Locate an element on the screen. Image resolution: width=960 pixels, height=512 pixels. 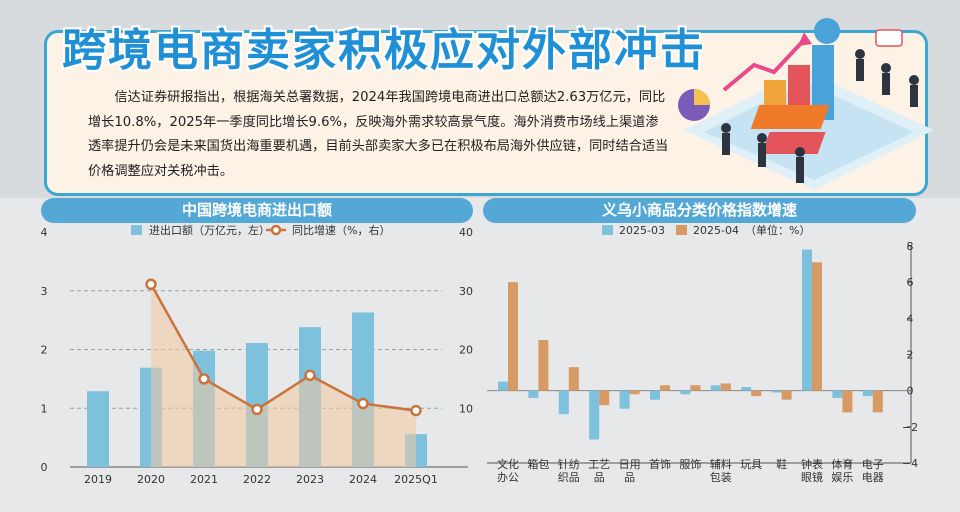
y-tick-label: 4 is located at coordinates (910, 318).